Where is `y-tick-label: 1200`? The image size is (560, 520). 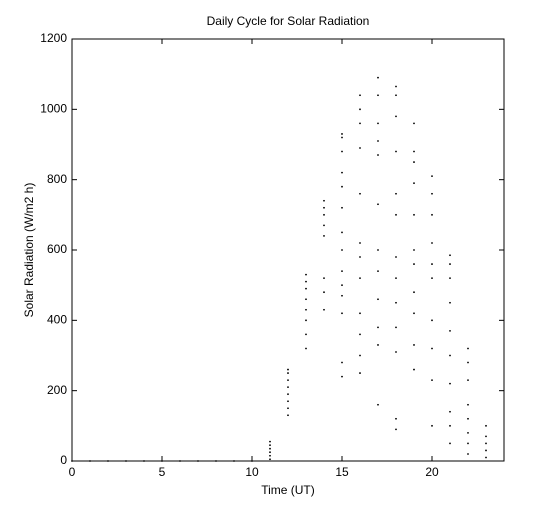
y-tick-label: 1200 is located at coordinates (53, 38).